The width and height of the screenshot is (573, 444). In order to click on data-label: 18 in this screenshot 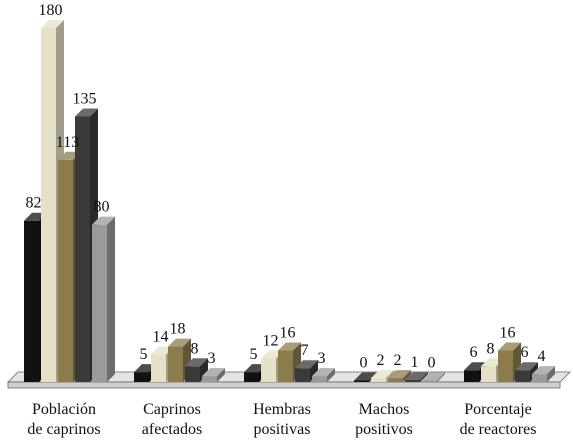, I will do `click(178, 329)`.